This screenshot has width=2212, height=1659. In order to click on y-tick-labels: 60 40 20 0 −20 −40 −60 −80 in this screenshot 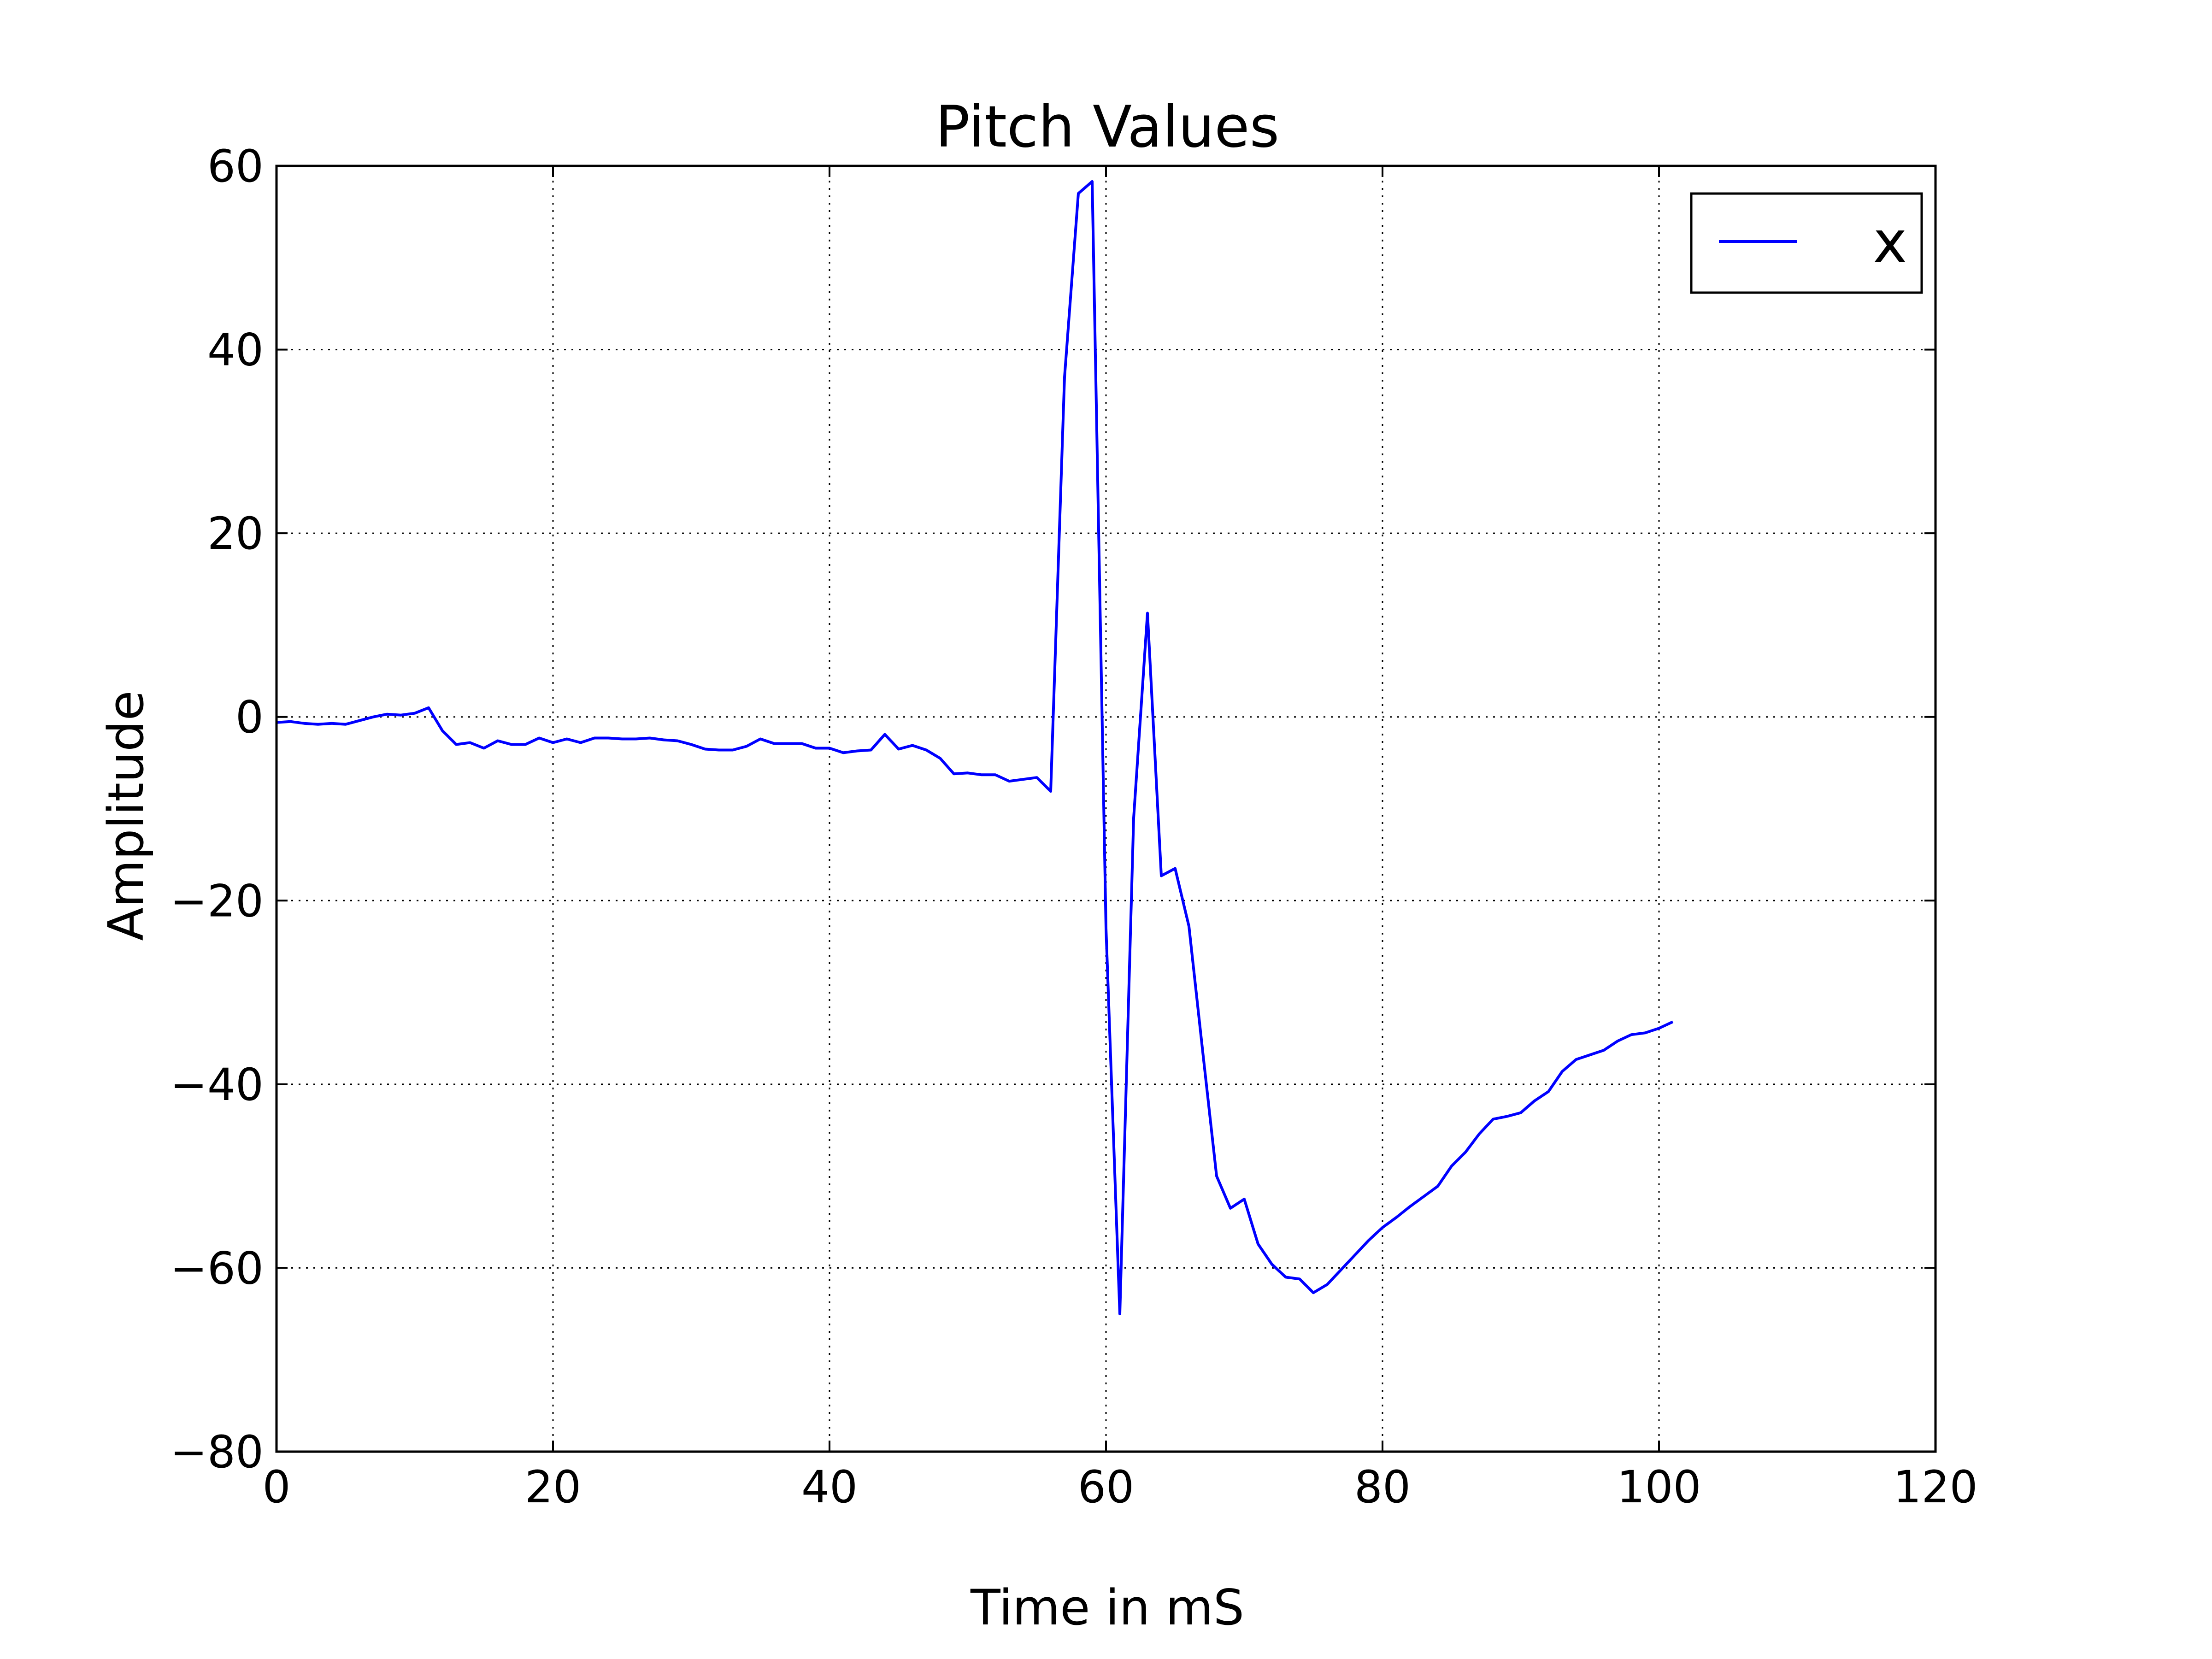, I will do `click(217, 809)`.